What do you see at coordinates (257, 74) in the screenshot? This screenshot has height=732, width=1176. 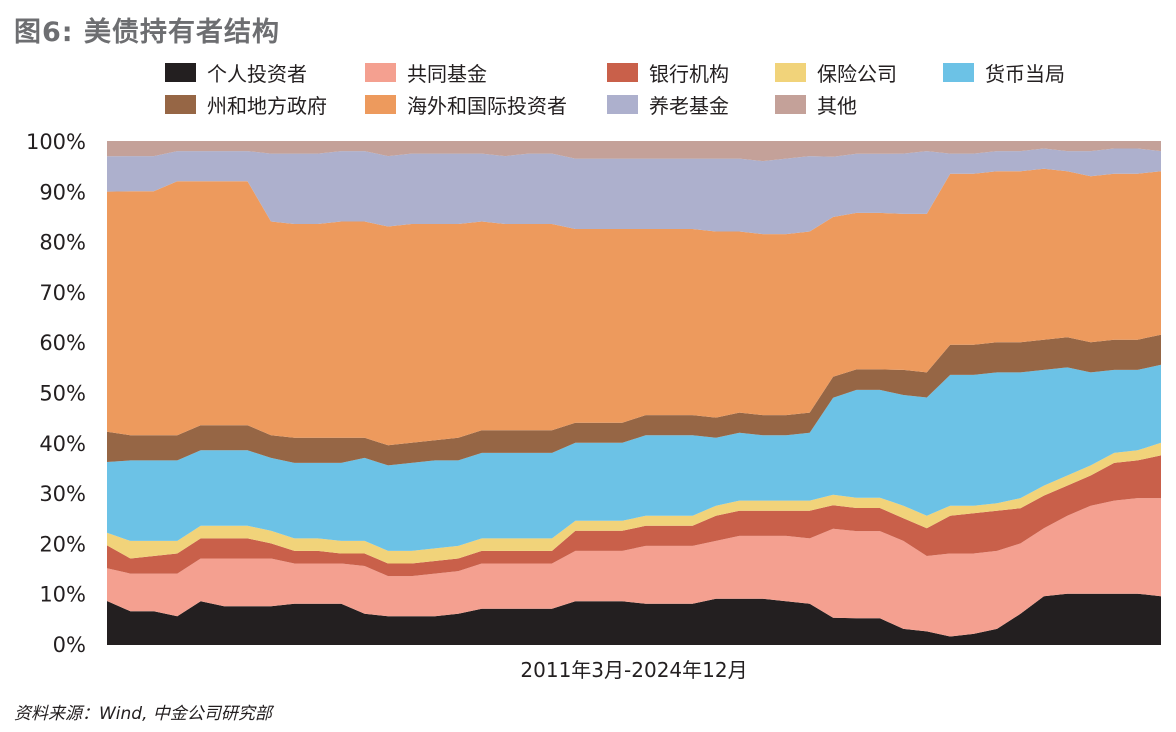 I see `legend-label: 个人投资者` at bounding box center [257, 74].